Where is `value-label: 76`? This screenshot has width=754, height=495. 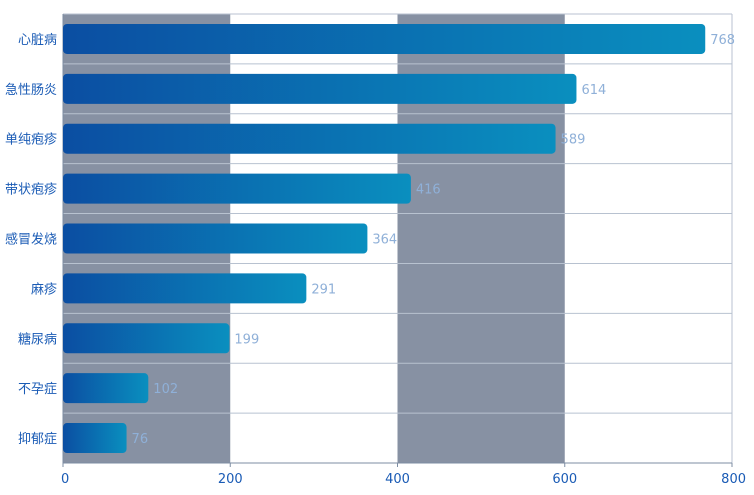
value-label: 76 is located at coordinates (140, 439).